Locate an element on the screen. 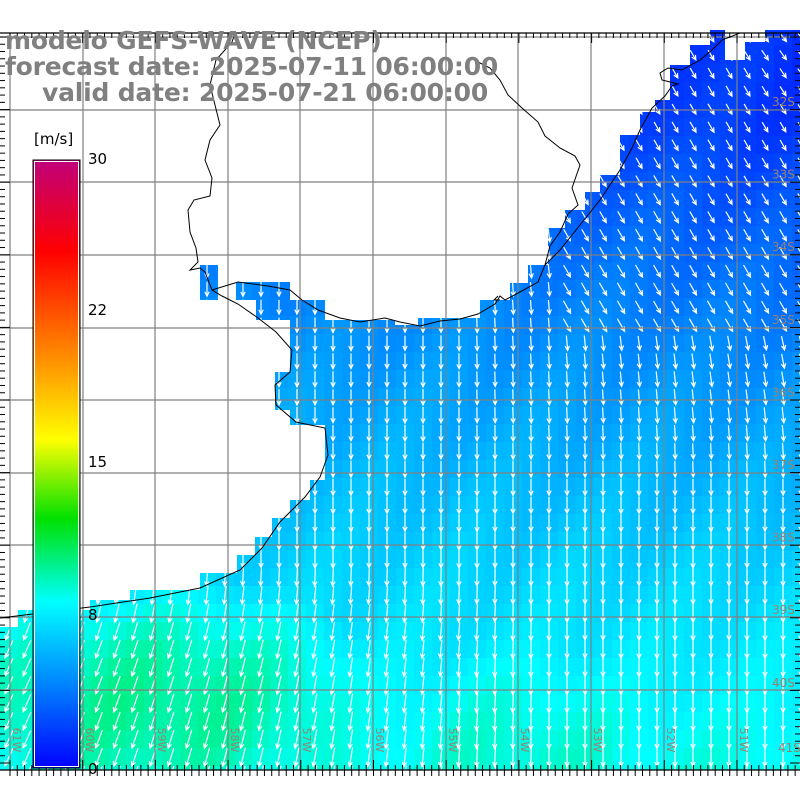 This screenshot has height=800, width=800. lat-label-41S: 41S is located at coordinates (789, 748).